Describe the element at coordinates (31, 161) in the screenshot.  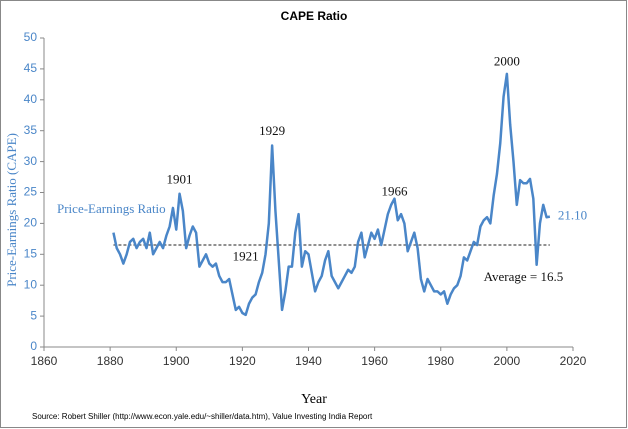
I see `y-tick-label: 30` at that location.